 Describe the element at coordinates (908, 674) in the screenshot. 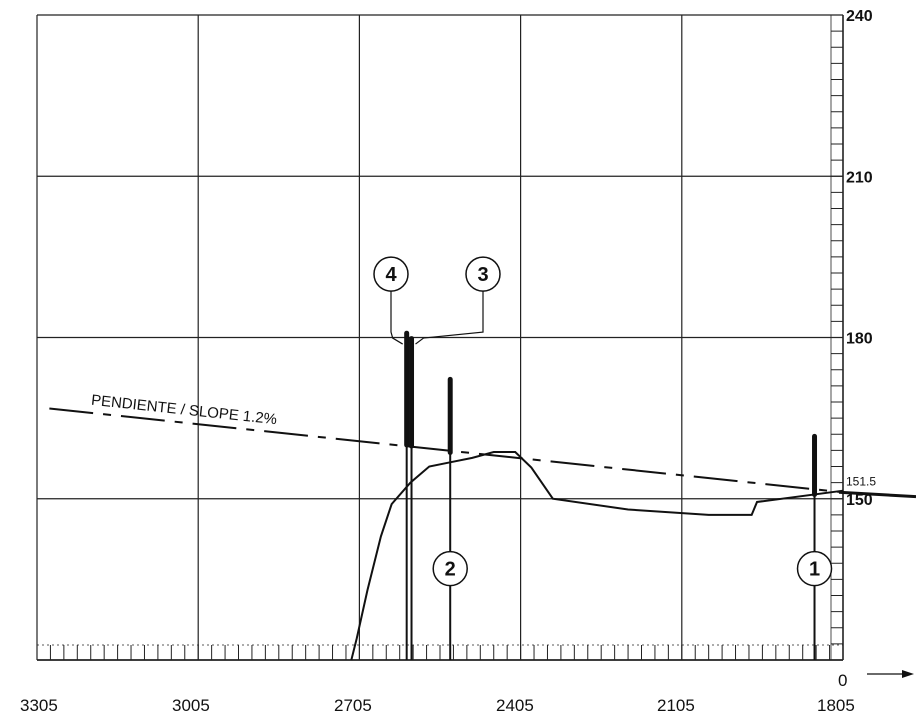

I see `origin-arrow-head` at that location.